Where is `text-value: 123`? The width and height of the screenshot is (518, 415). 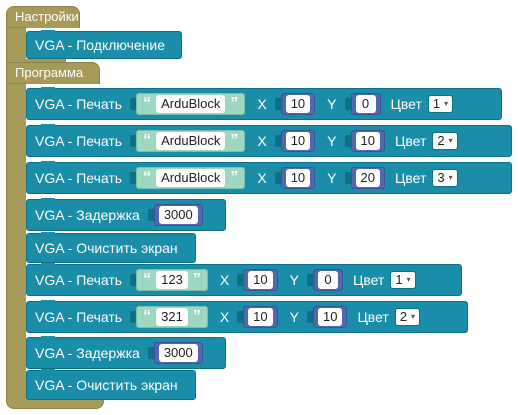 text-value: 123 is located at coordinates (172, 280).